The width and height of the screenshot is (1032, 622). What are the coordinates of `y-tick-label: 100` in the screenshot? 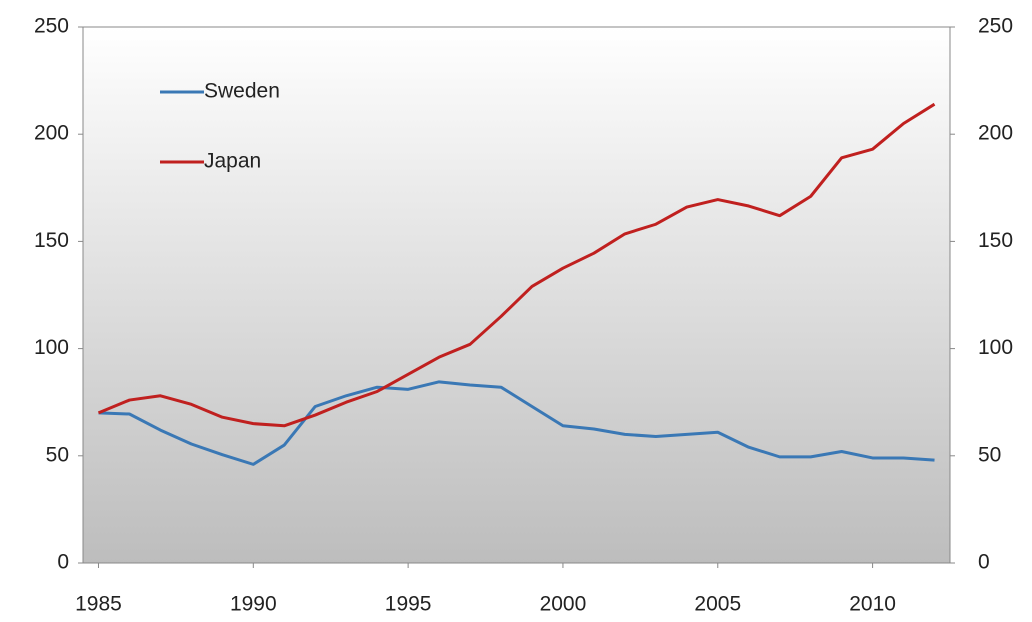 It's located at (51, 347).